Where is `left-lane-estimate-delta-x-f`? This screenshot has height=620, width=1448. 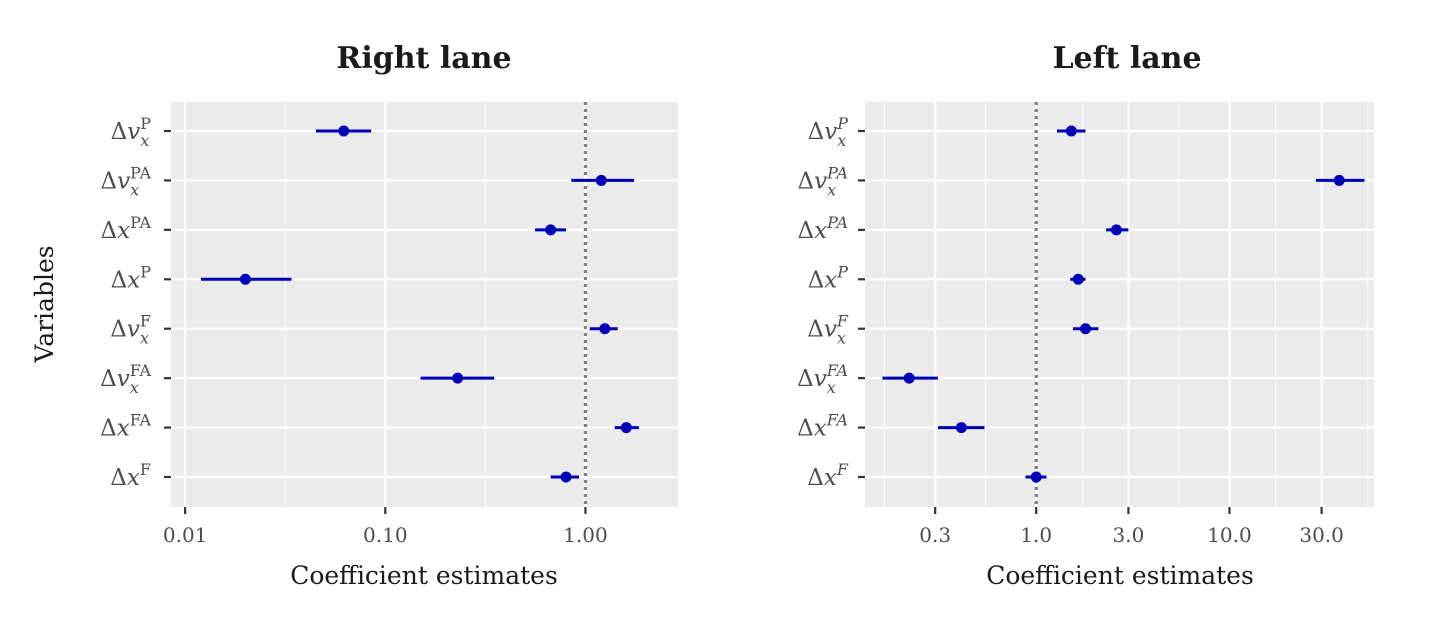 left-lane-estimate-delta-x-f is located at coordinates (1036, 477).